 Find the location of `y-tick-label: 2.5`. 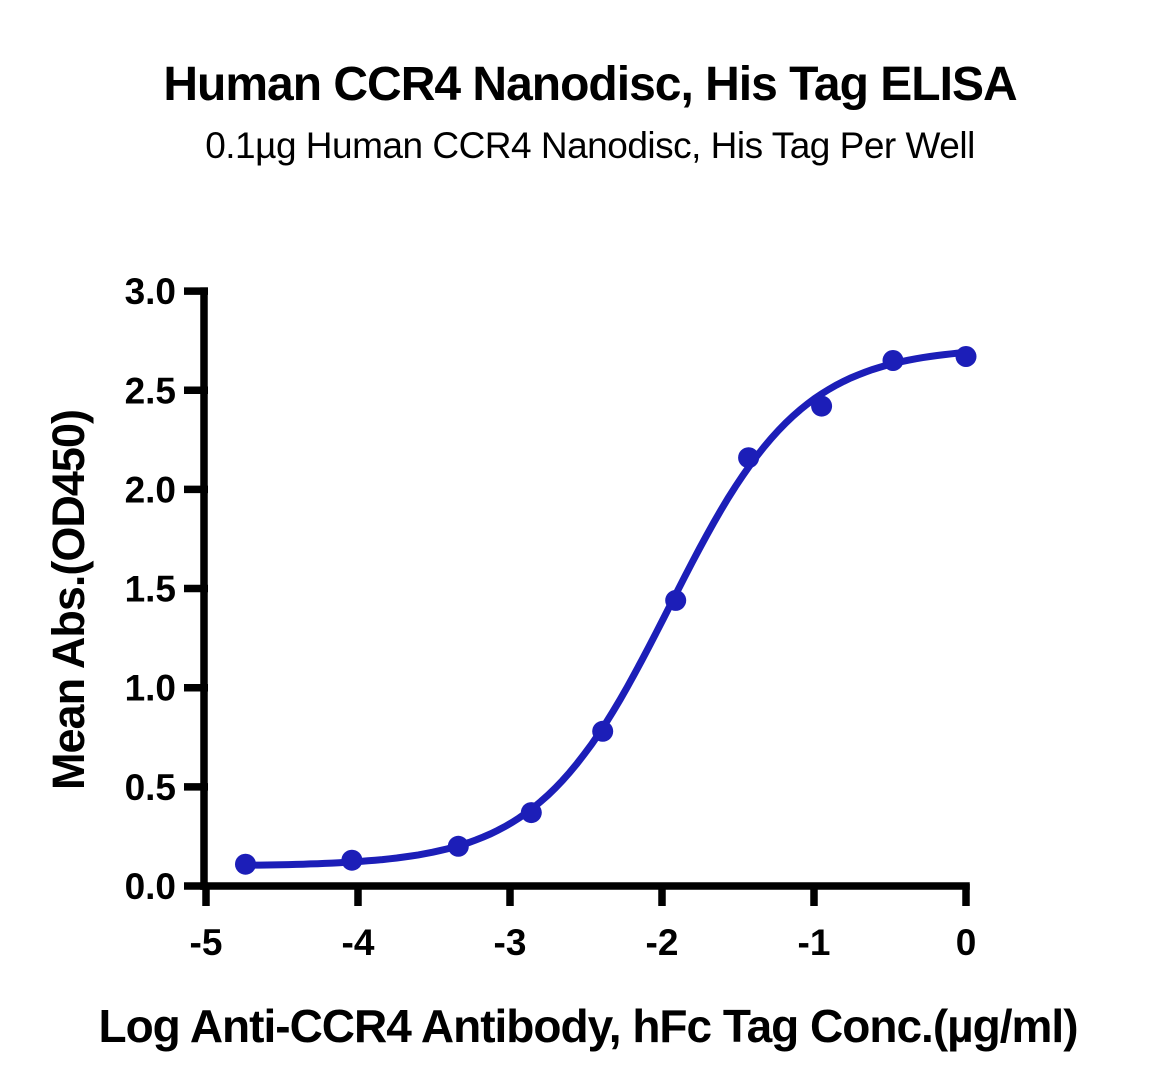

y-tick-label: 2.5 is located at coordinates (150, 390).